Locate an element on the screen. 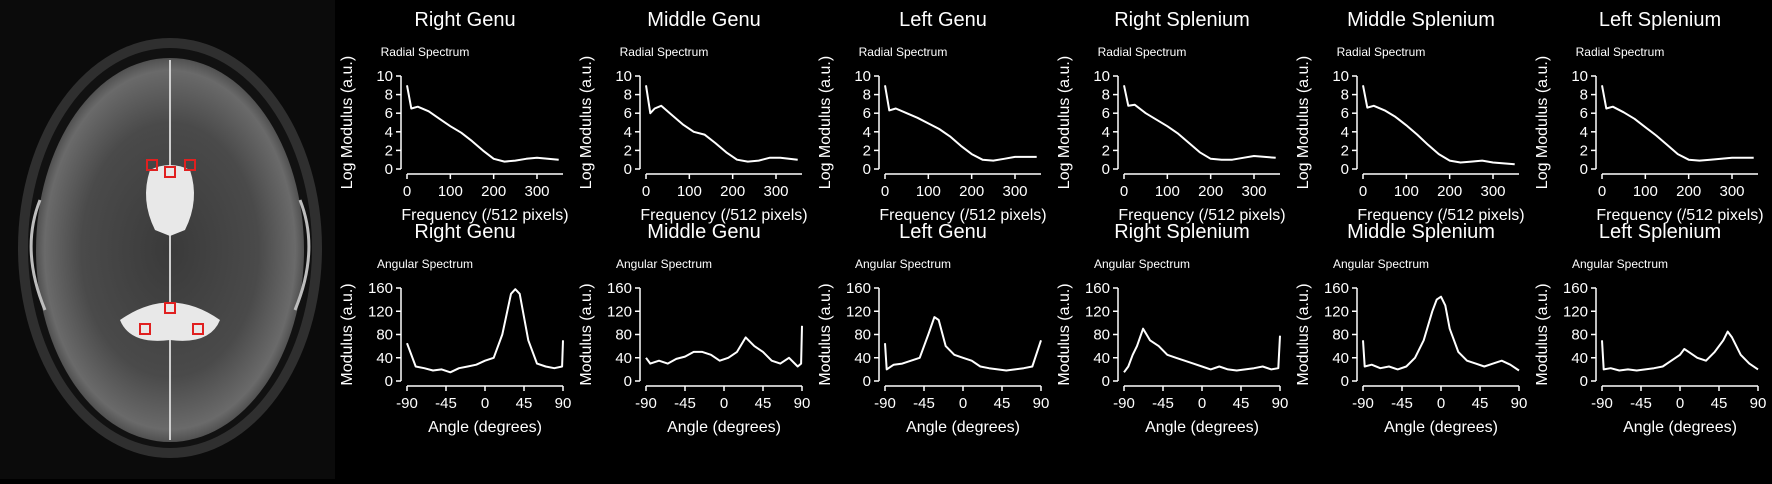  roi-middle-splenium is located at coordinates (170, 308).